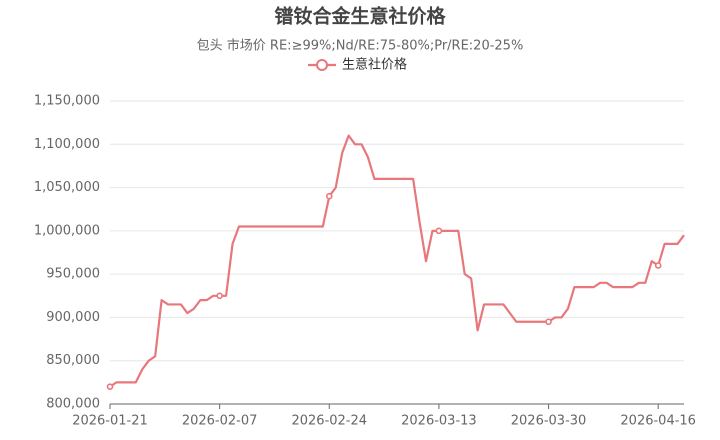  What do you see at coordinates (360, 16) in the screenshot?
I see `chart-title: 镨钕合金生意社价格` at bounding box center [360, 16].